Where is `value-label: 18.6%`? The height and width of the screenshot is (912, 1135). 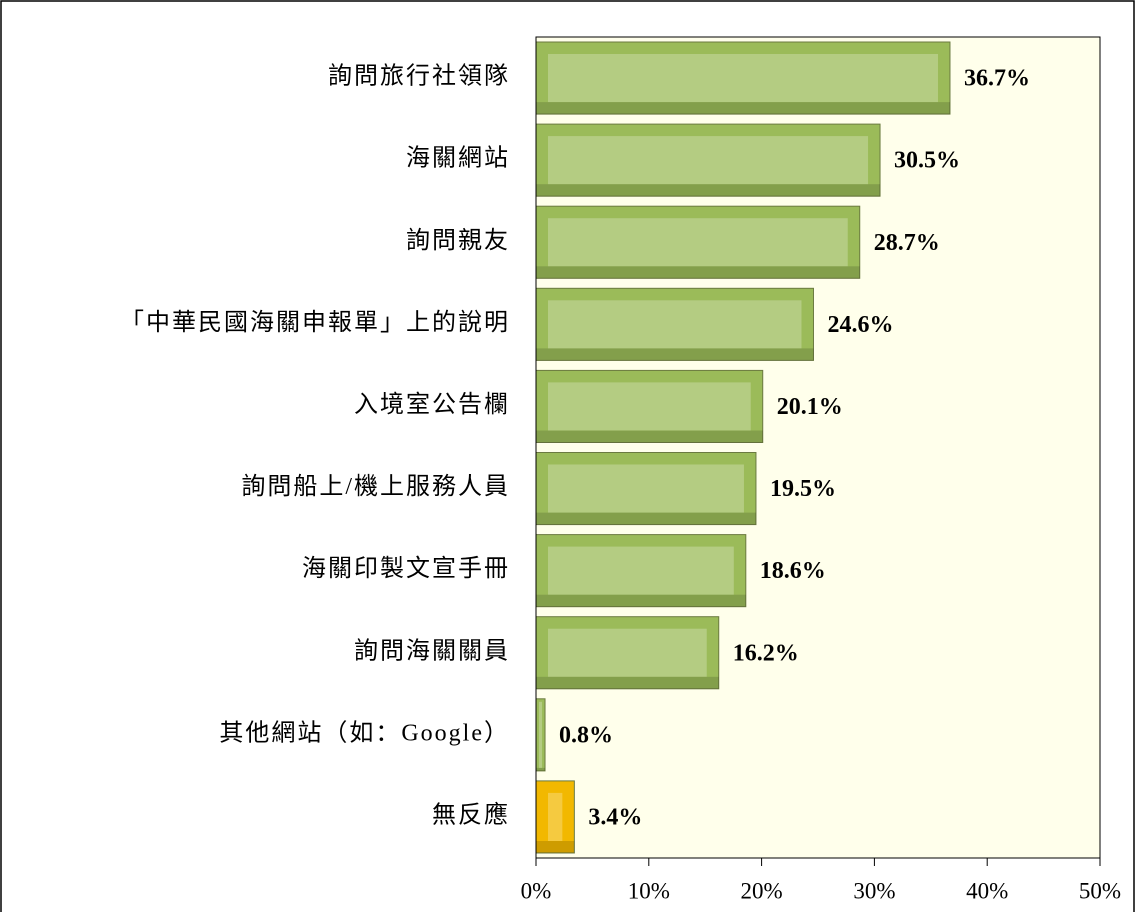 value-label: 18.6% is located at coordinates (793, 571).